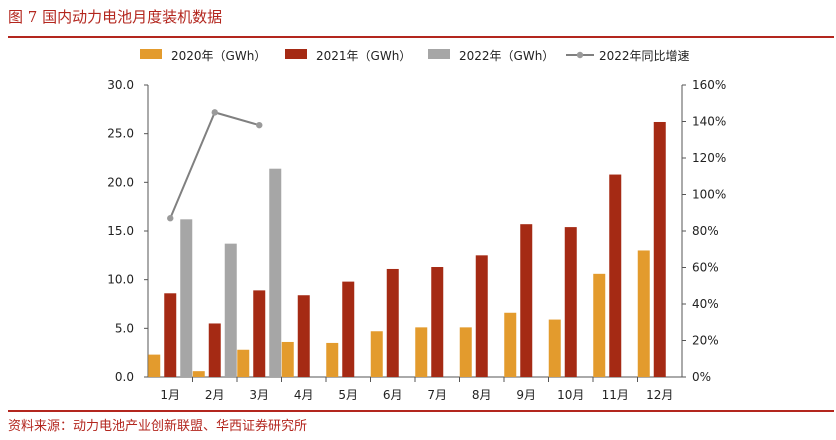 The width and height of the screenshot is (836, 440). Describe the element at coordinates (218, 56) in the screenshot. I see `legend-label-1: 2020年（GWh）` at that location.